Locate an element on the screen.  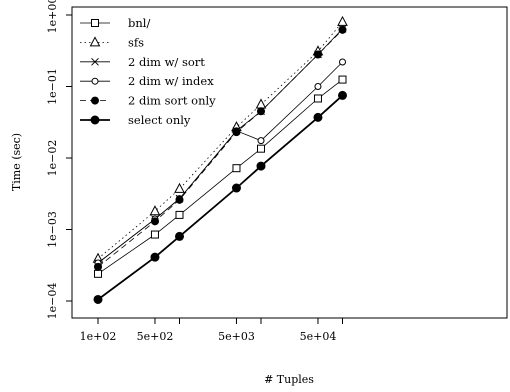
legend-label: 2 dim w/ sort is located at coordinates (166, 62).